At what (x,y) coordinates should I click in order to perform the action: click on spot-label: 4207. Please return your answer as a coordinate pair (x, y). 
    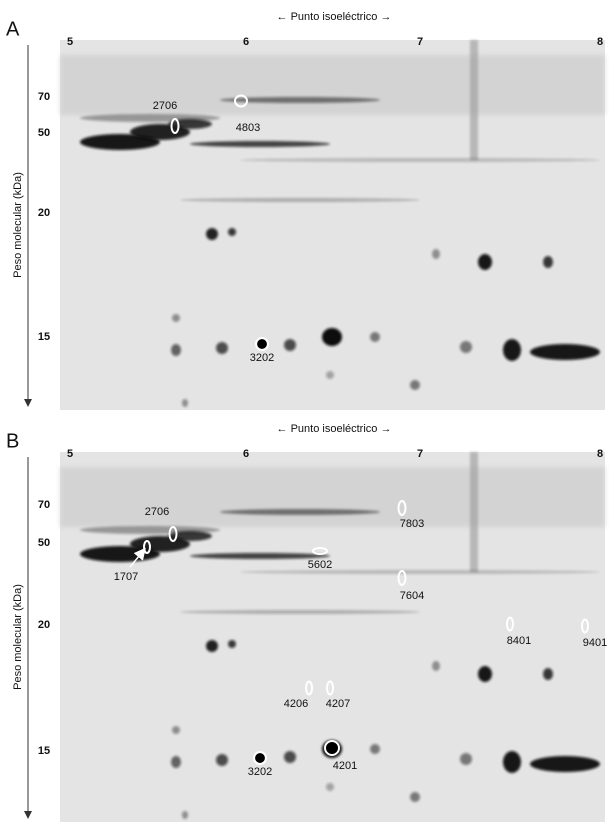
    Looking at the image, I should click on (338, 704).